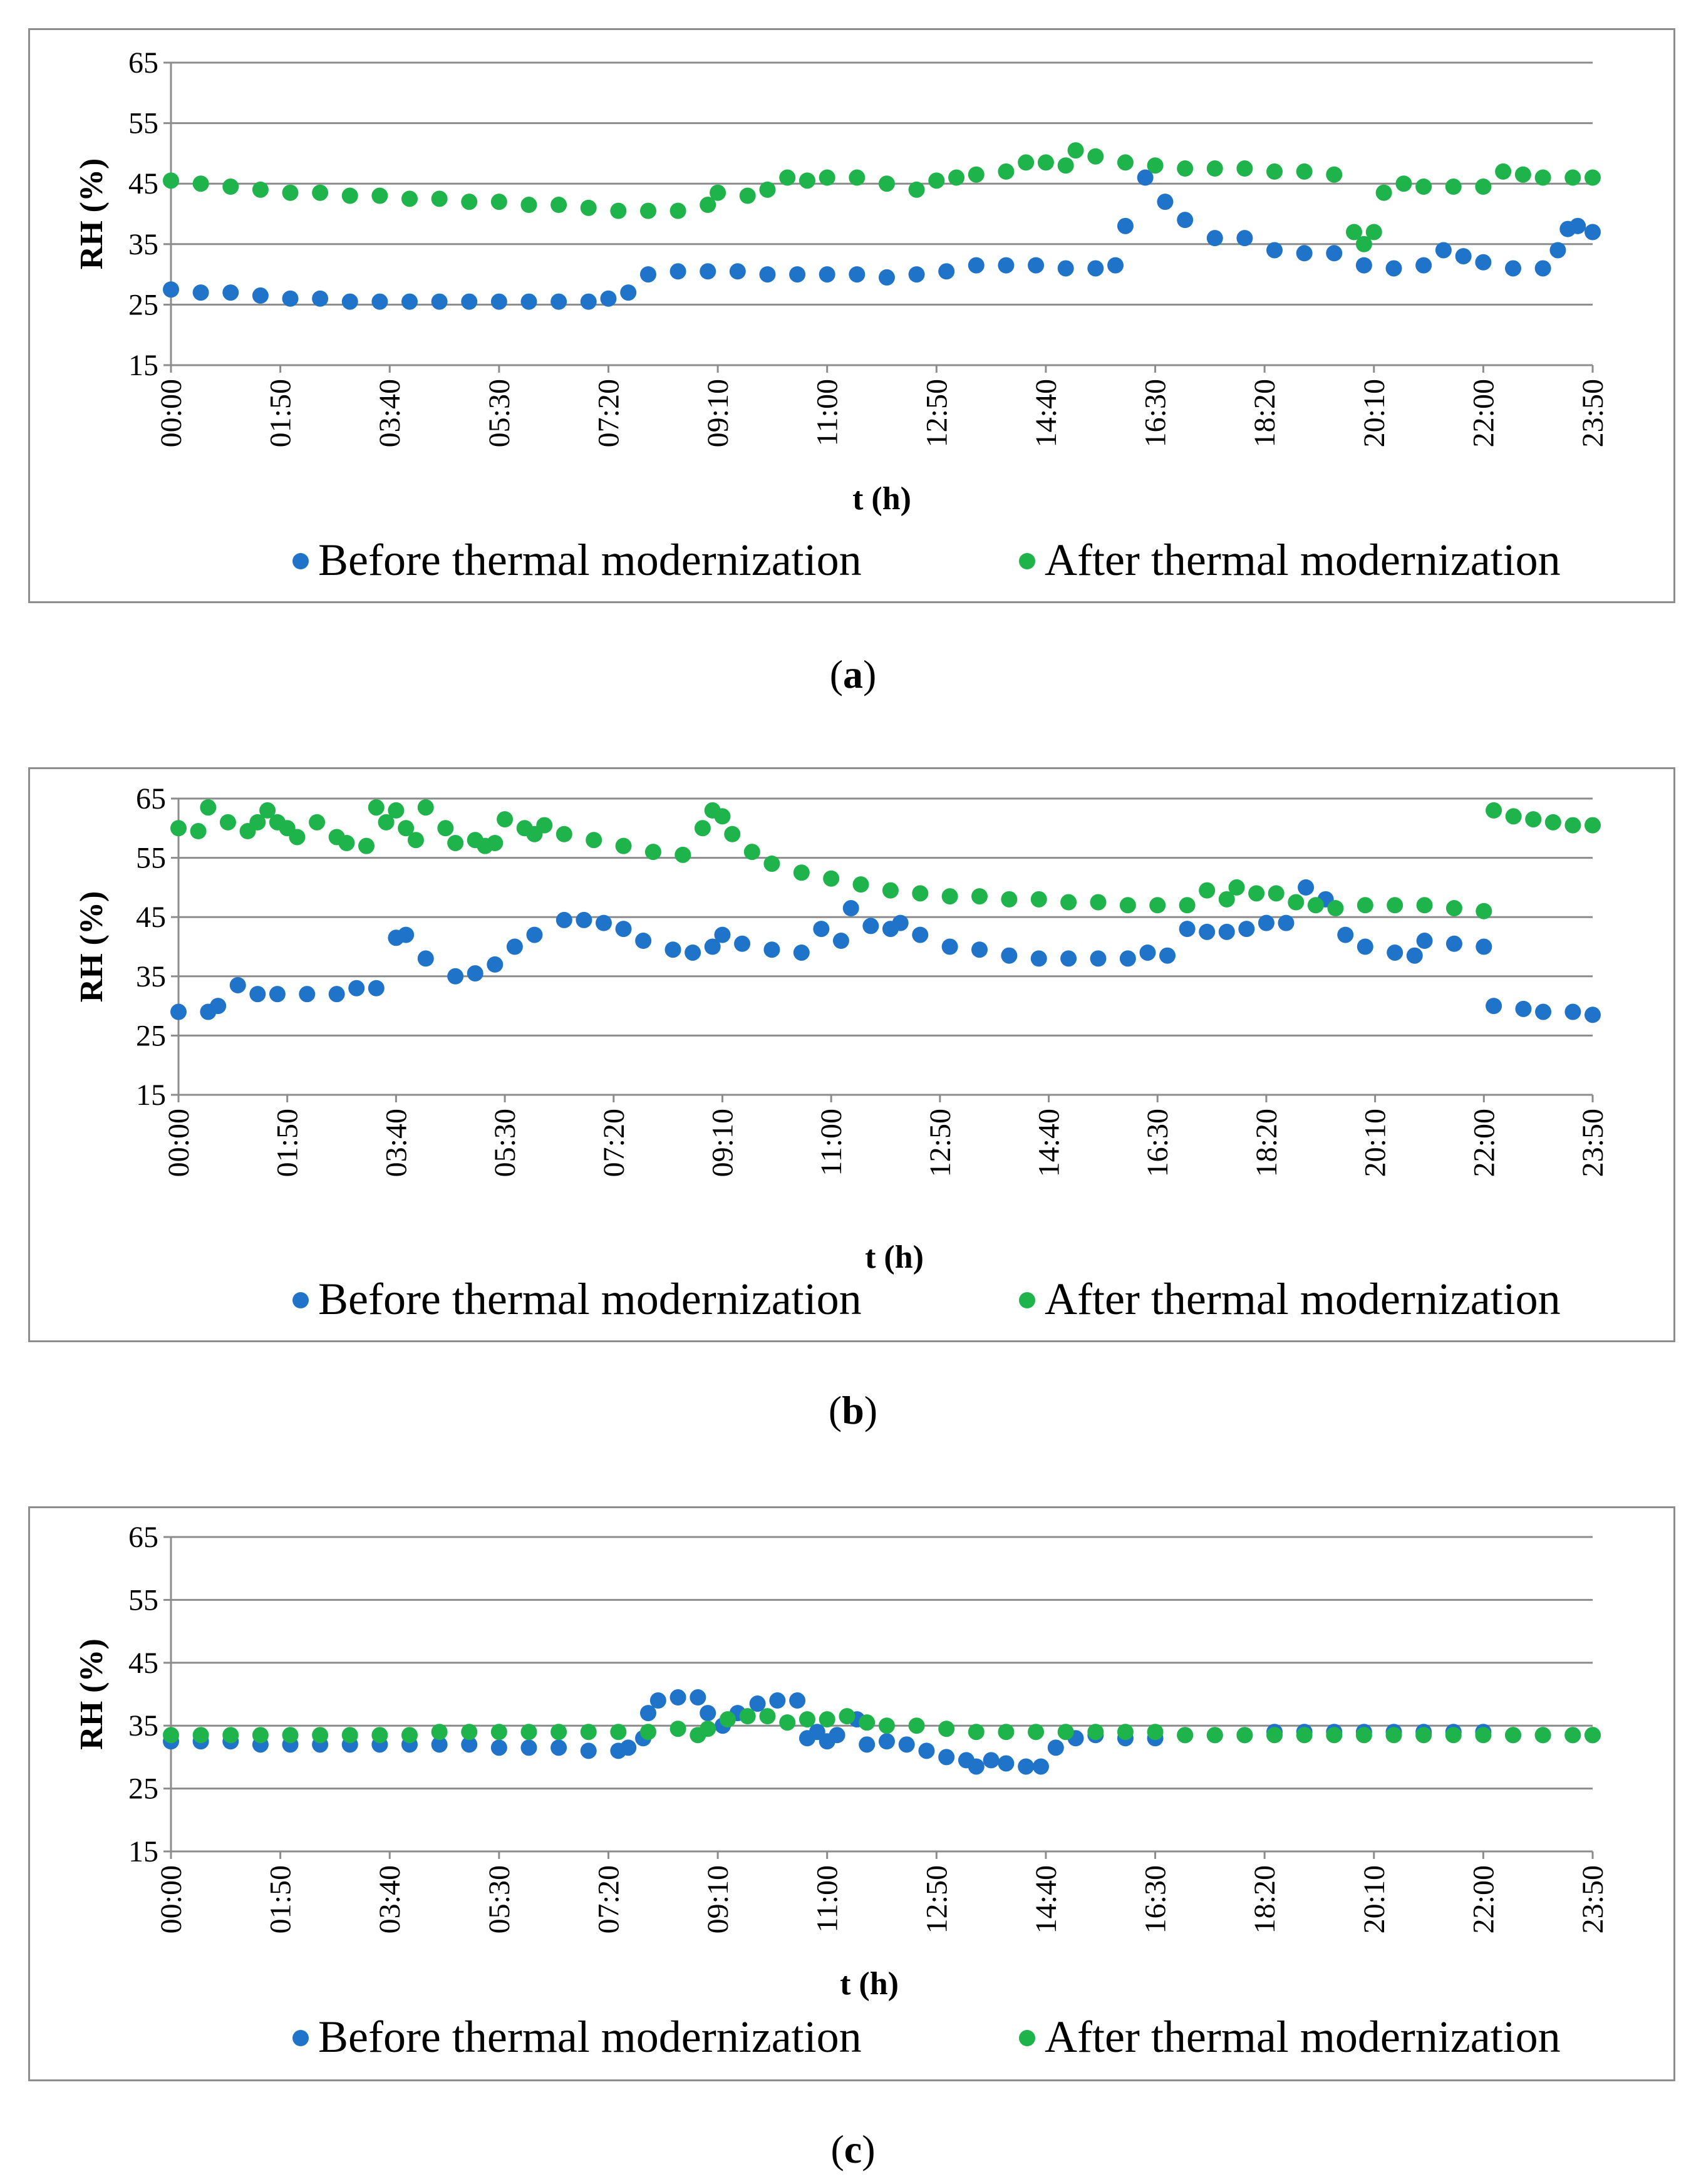 The height and width of the screenshot is (2184, 1706). I want to click on y-tick-label: 15, so click(151, 1095).